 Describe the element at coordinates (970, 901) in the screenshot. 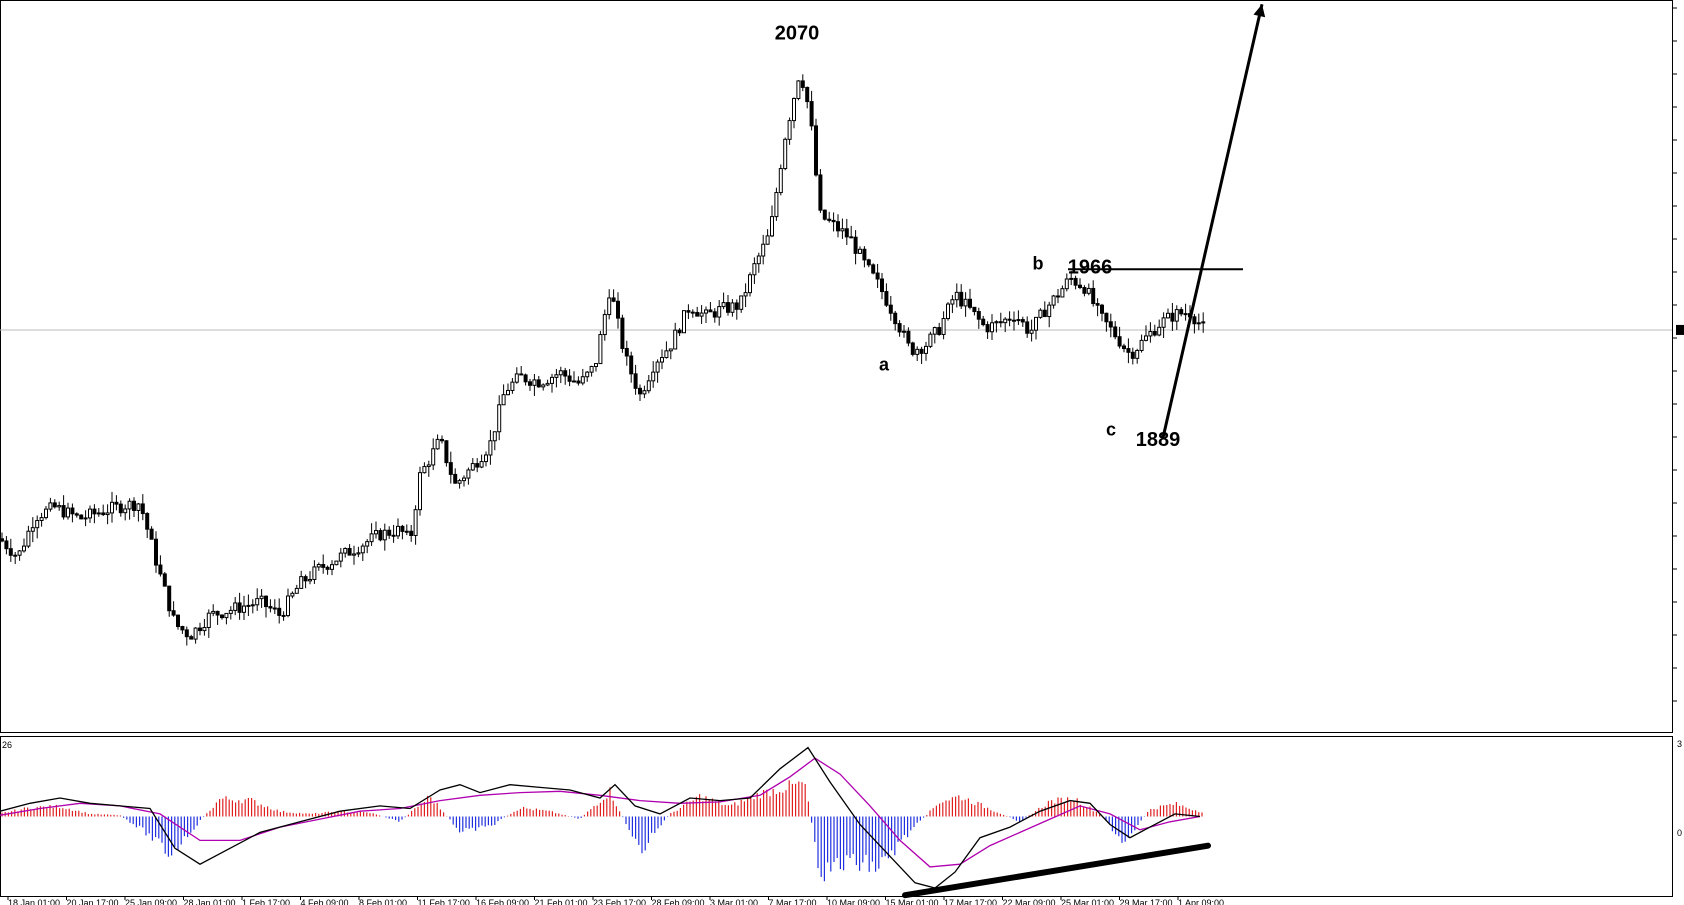

I see `x-tick-label: 17 Mar 17:00` at that location.